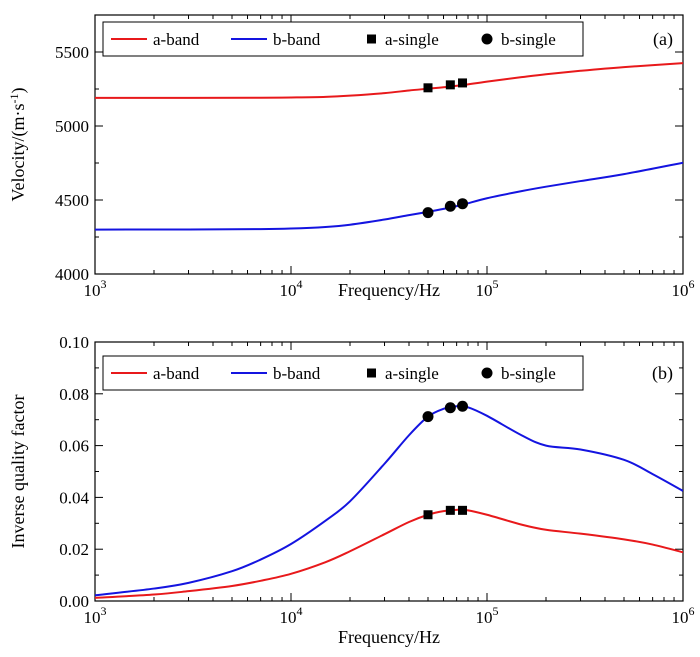 This screenshot has width=700, height=657. I want to click on y-tick-label: 5500, so click(72, 52).